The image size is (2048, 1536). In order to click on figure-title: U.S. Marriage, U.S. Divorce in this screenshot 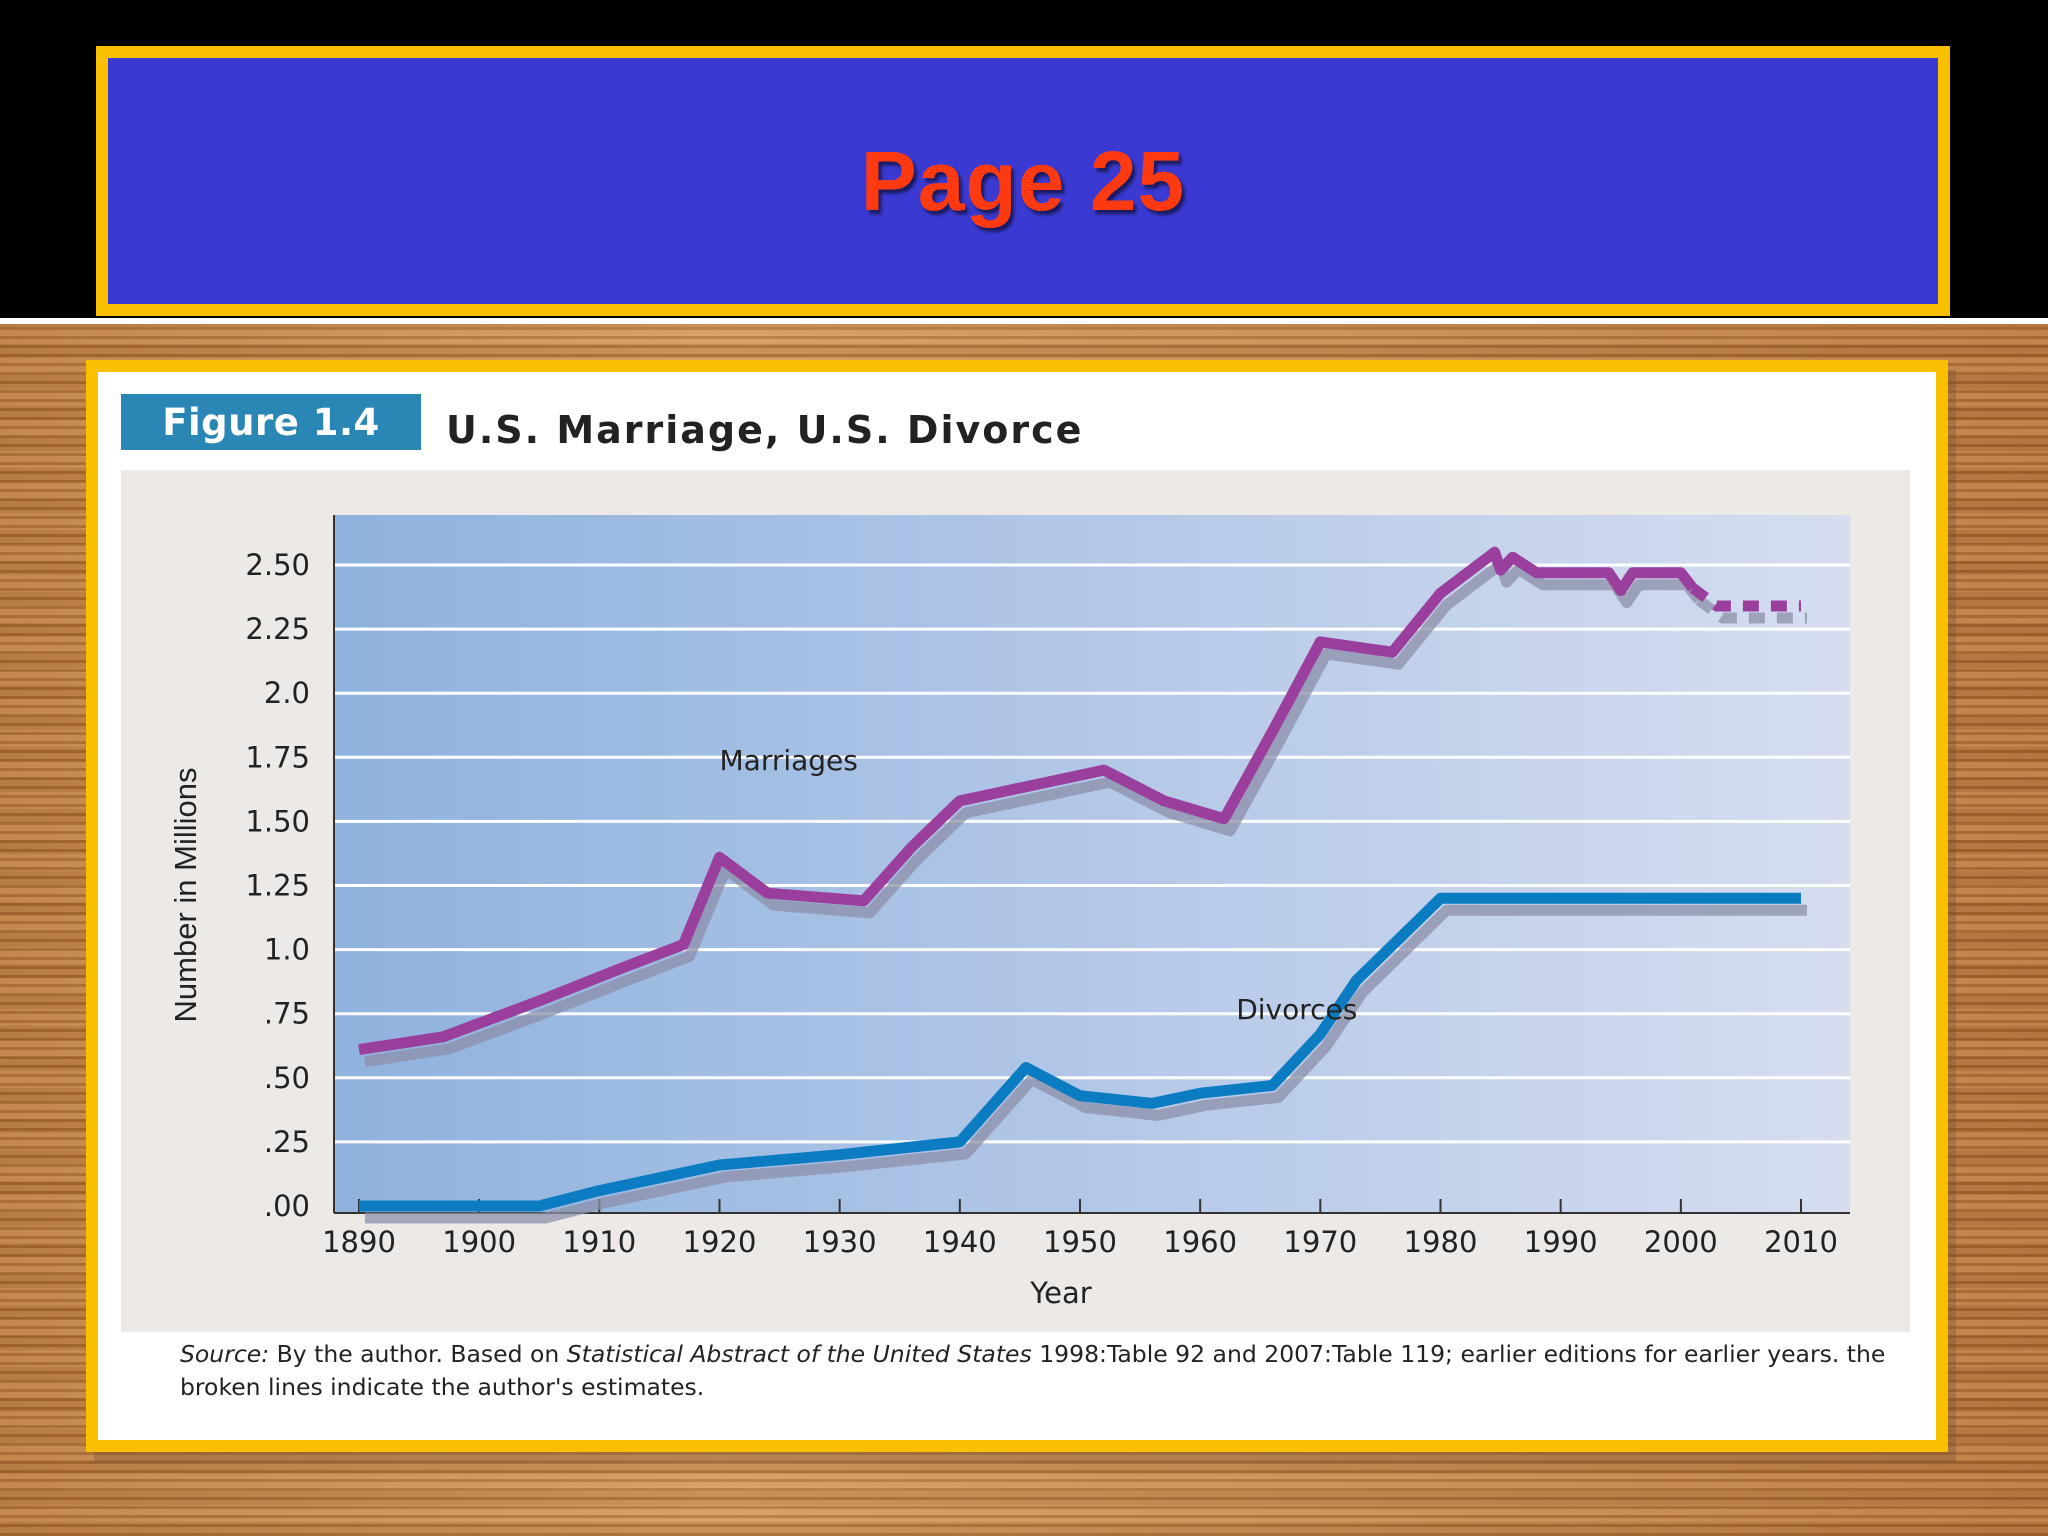, I will do `click(765, 430)`.